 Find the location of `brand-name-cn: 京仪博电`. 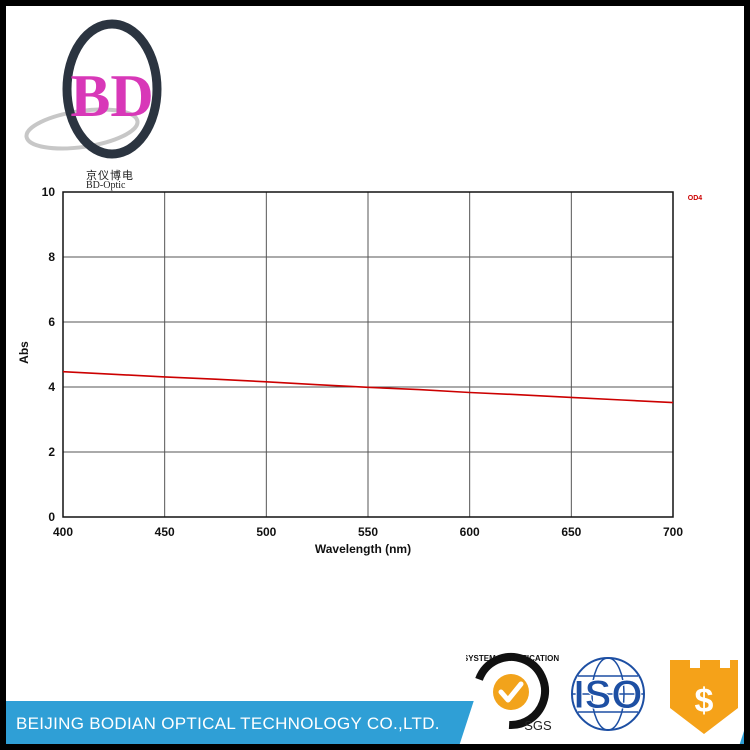

brand-name-cn: 京仪博电 is located at coordinates (110, 175).